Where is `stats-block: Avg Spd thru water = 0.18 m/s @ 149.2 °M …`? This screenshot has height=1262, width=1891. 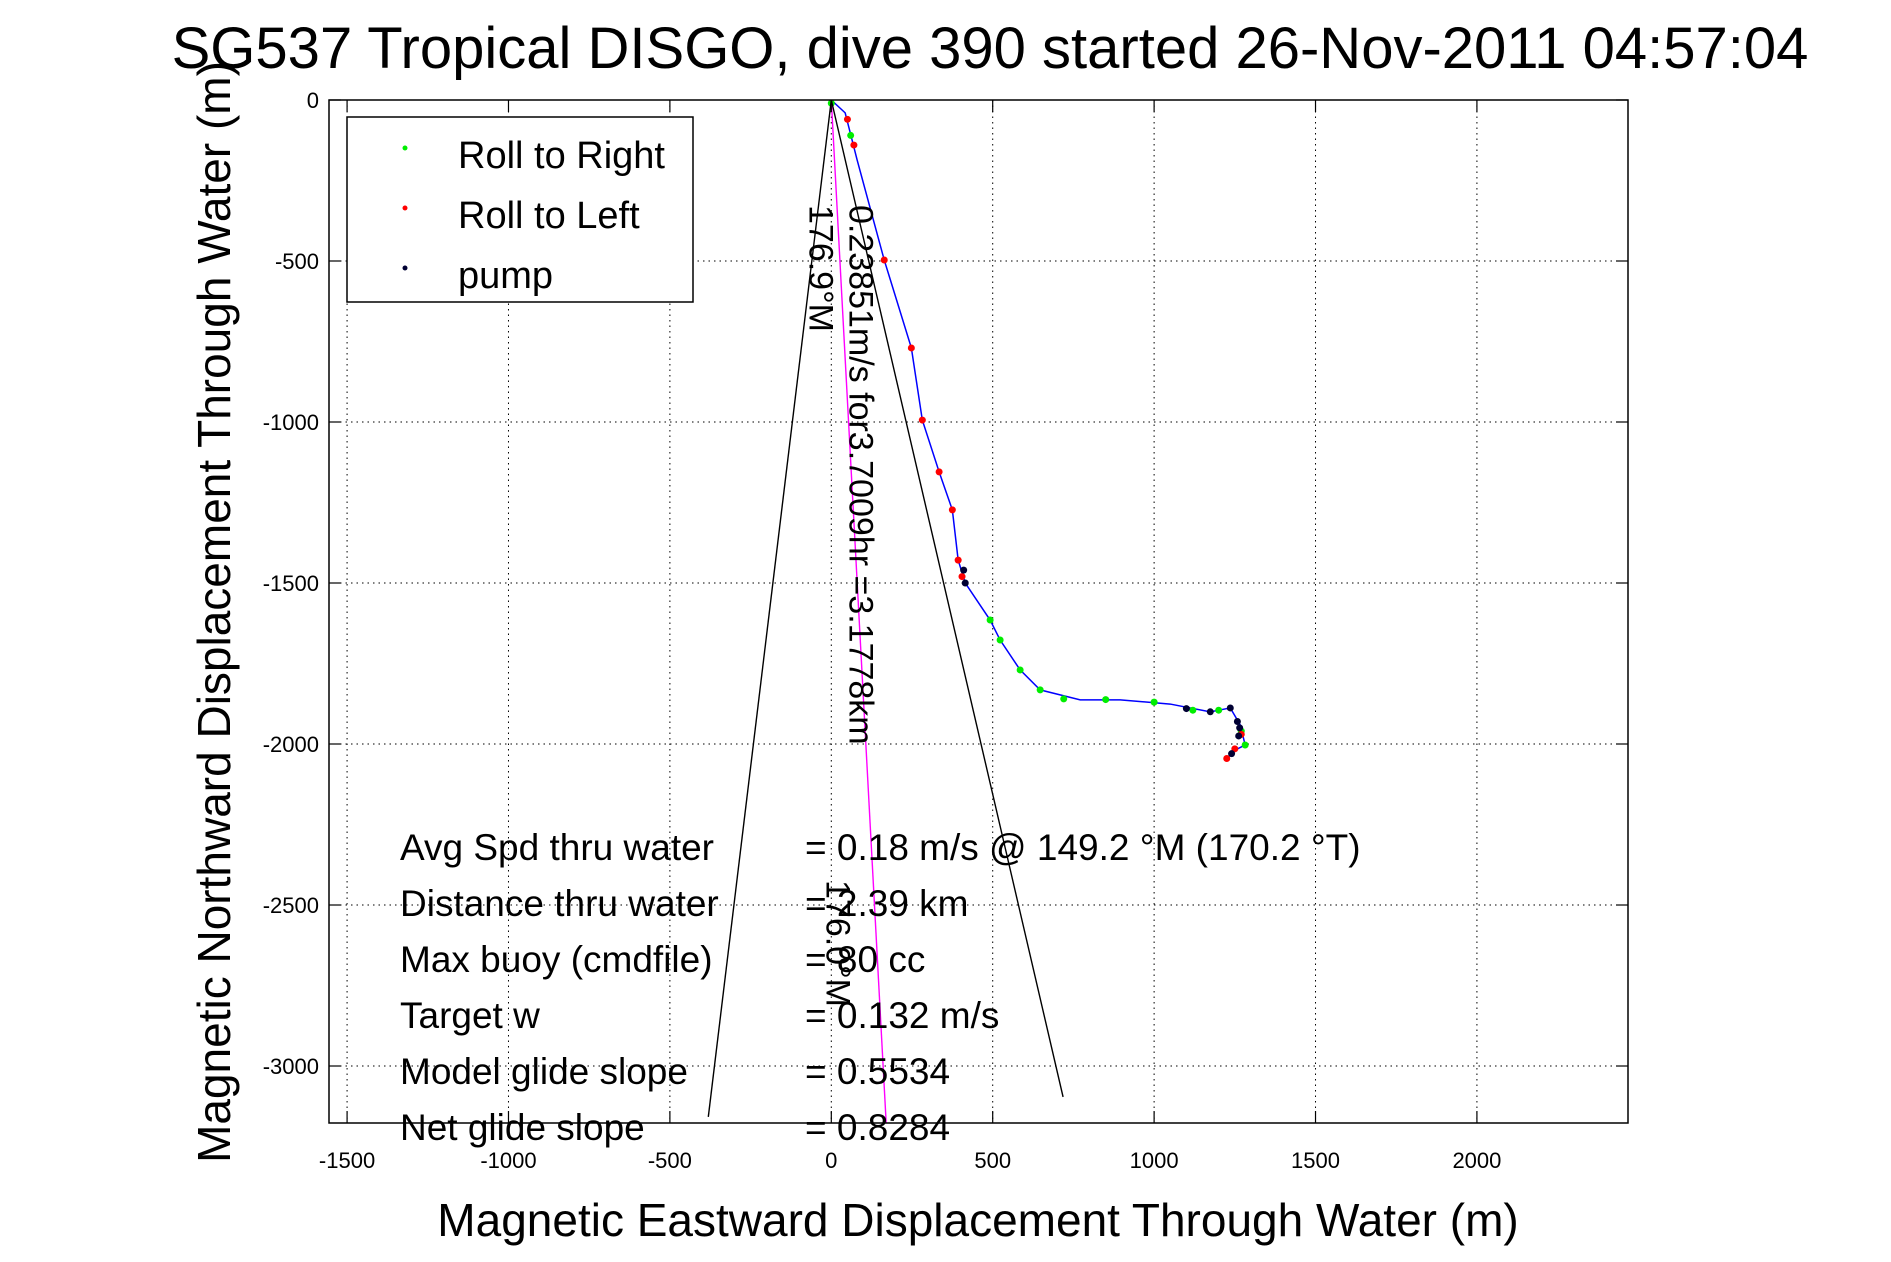
stats-block: Avg Spd thru water = 0.18 m/s @ 149.2 °M … is located at coordinates (880, 987).